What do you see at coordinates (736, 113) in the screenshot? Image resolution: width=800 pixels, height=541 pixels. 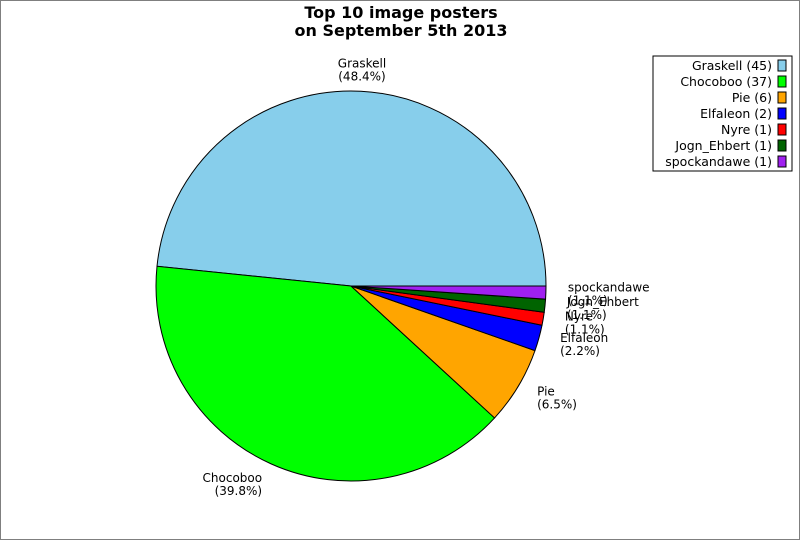 I see `legend-label-elfaleon: Elfaleon (2)` at bounding box center [736, 113].